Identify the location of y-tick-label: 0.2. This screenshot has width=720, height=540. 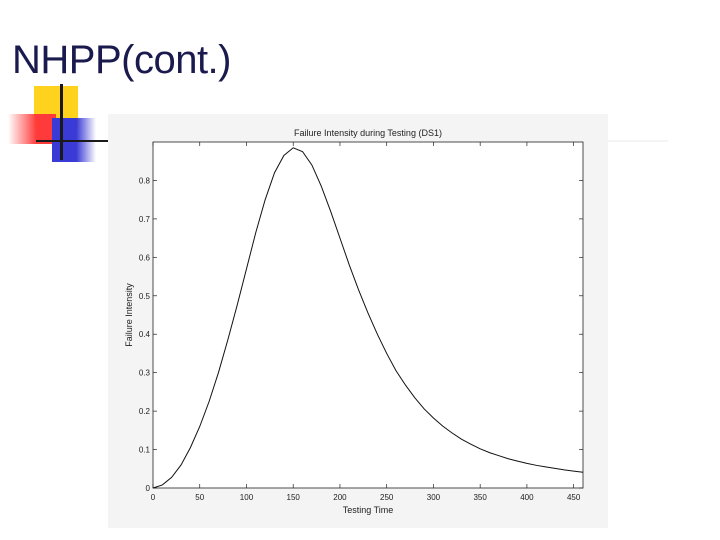
(145, 411).